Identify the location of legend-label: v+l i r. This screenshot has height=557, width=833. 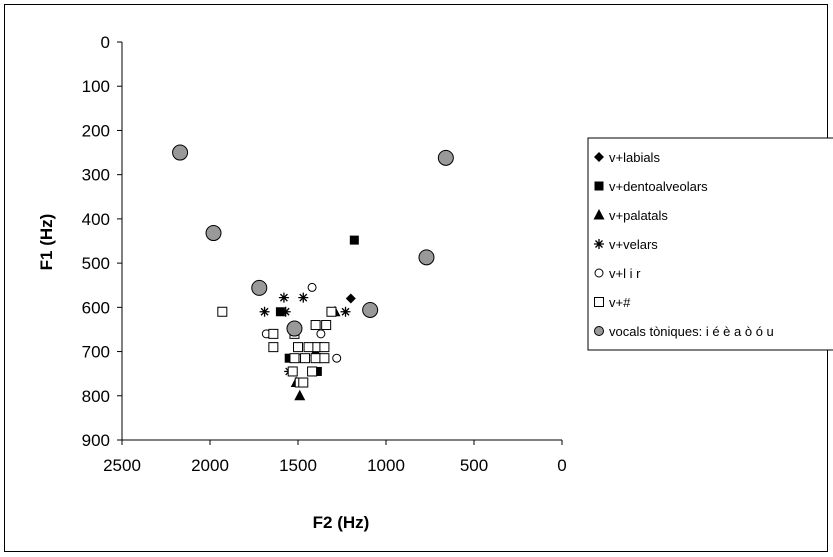
(625, 273).